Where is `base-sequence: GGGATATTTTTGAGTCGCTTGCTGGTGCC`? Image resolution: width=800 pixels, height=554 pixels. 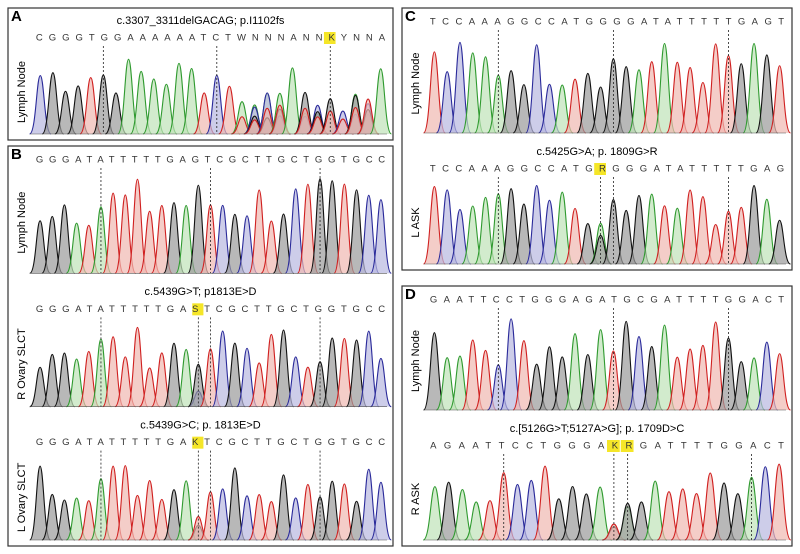 base-sequence: GGGATATTTTTGAGTCGCTTGCTGGTGCC is located at coordinates (210, 160).